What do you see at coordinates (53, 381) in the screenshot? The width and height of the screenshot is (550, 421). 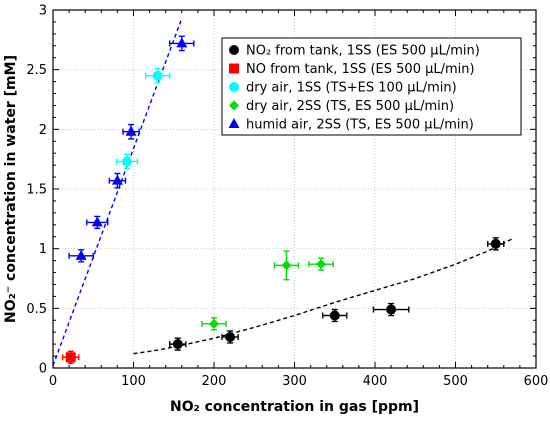 I see `x-tick-label: 0` at bounding box center [53, 381].